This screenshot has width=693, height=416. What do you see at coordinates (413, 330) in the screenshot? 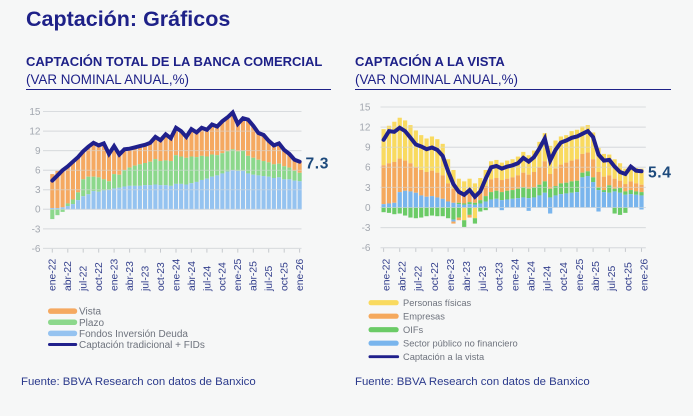
I see `svg-text: OIFs` at bounding box center [413, 330].